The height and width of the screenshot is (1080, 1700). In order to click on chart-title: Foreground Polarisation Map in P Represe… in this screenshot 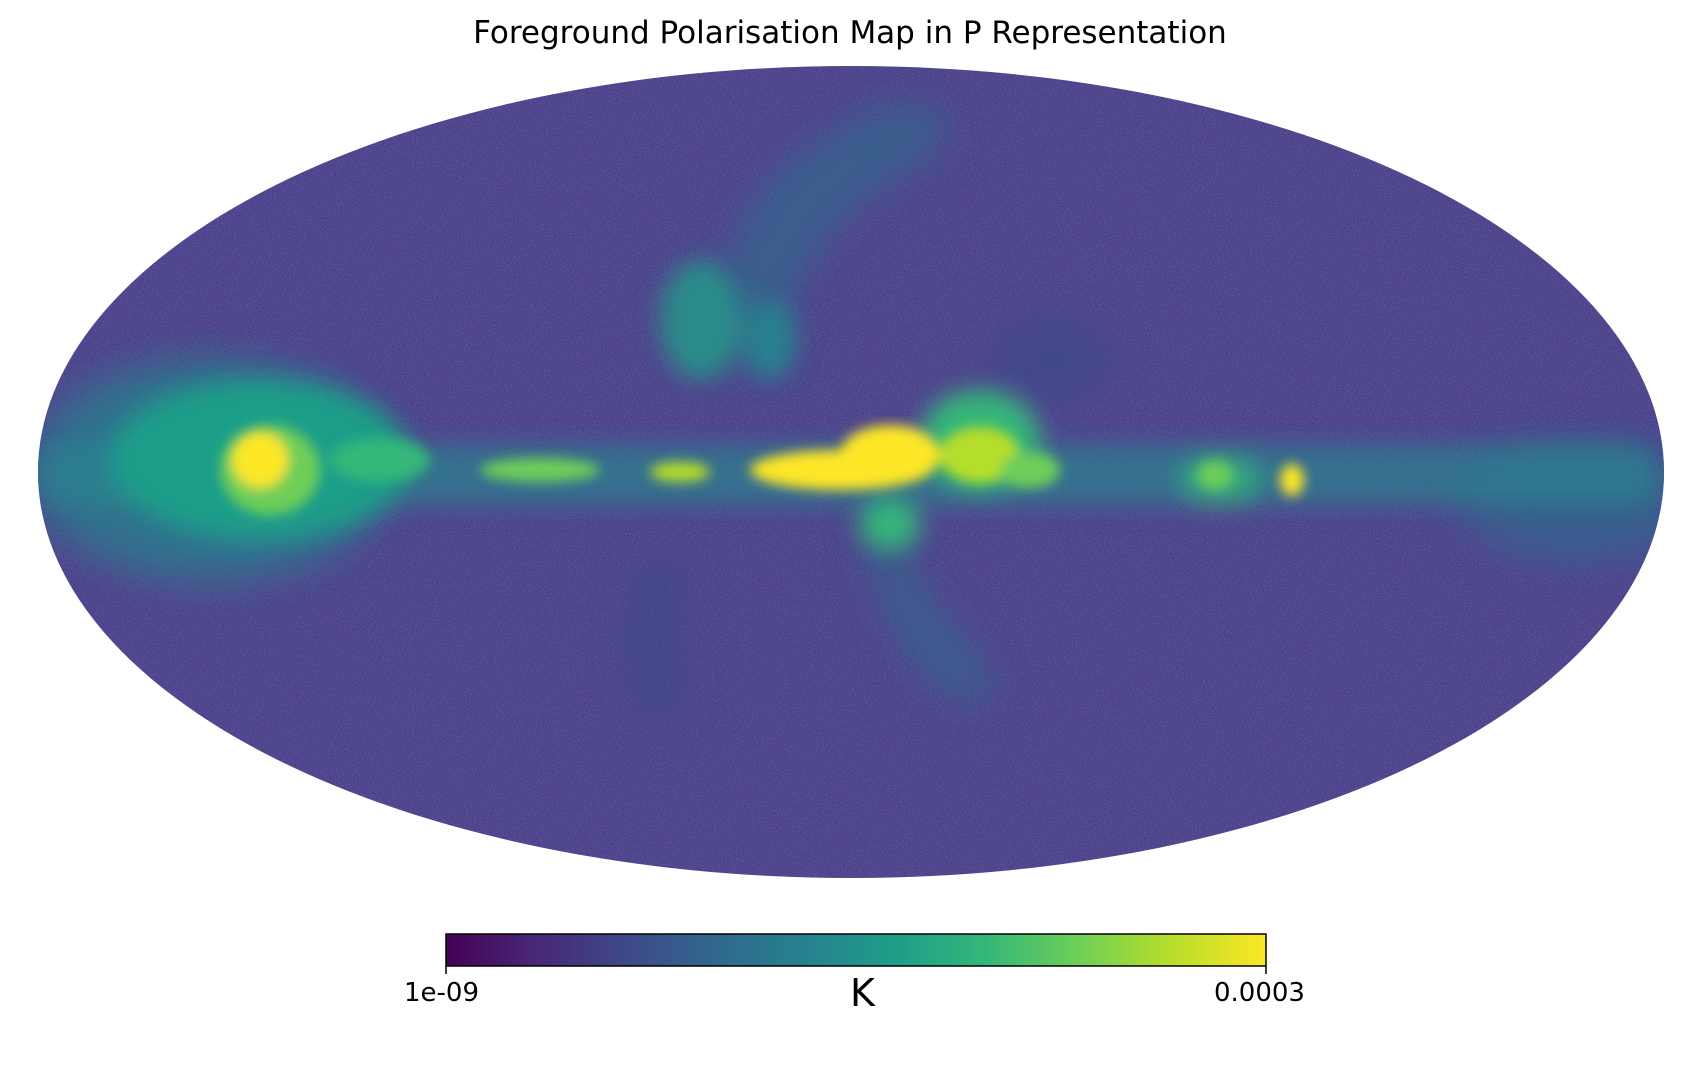, I will do `click(850, 33)`.